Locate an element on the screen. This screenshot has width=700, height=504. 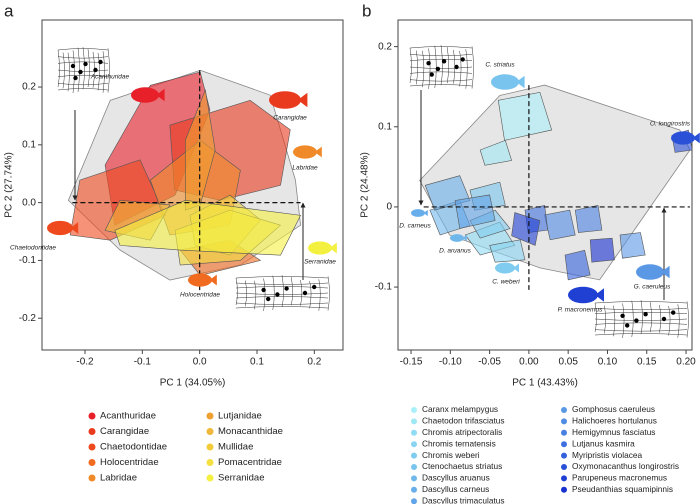
annotation: C. striatus is located at coordinates (500, 65).